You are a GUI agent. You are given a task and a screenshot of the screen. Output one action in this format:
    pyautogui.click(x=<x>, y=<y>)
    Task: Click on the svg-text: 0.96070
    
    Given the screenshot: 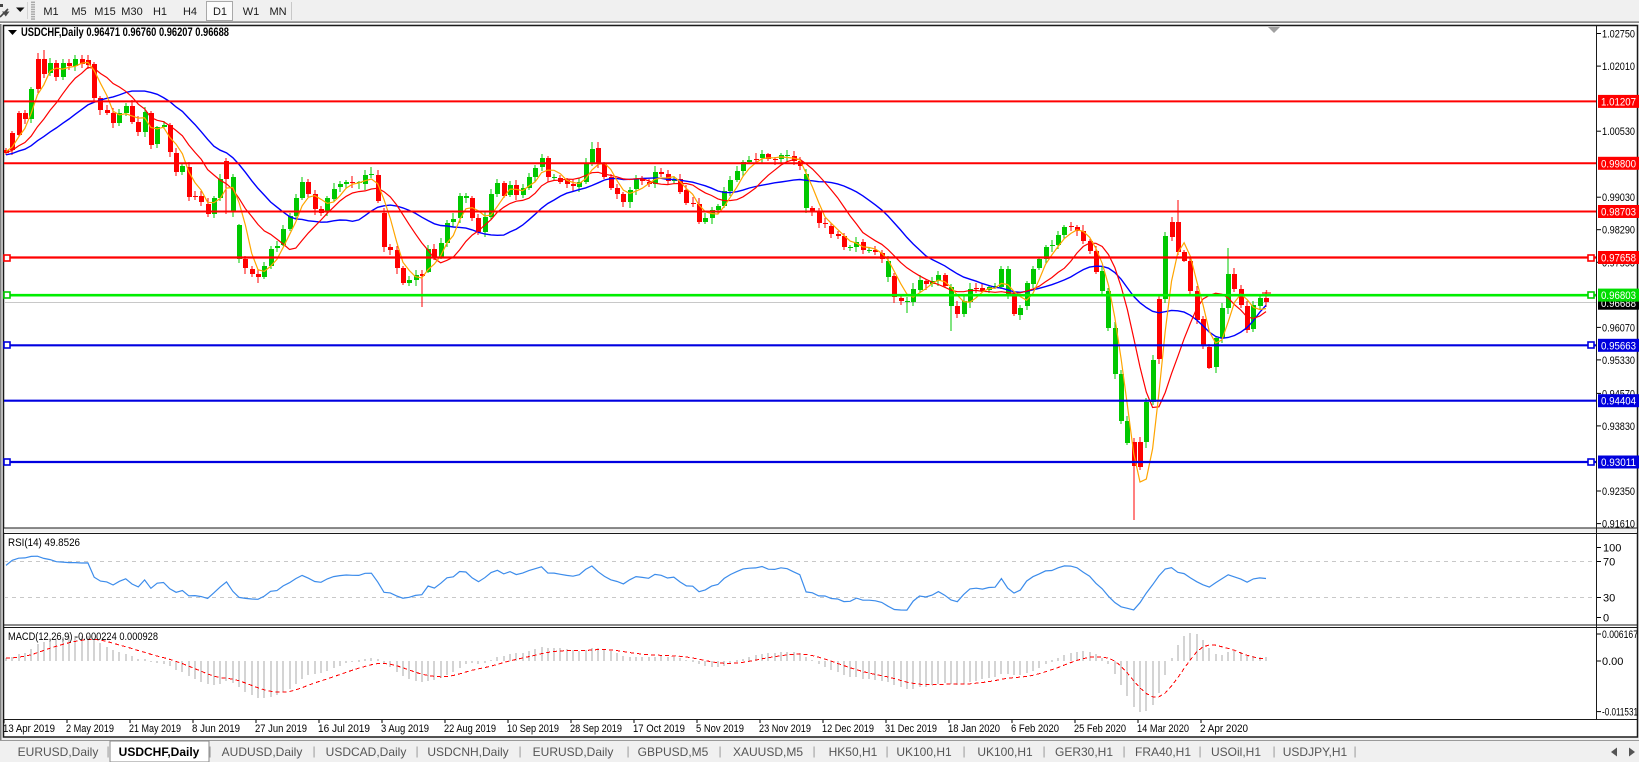 What is the action you would take?
    pyautogui.click(x=1618, y=328)
    